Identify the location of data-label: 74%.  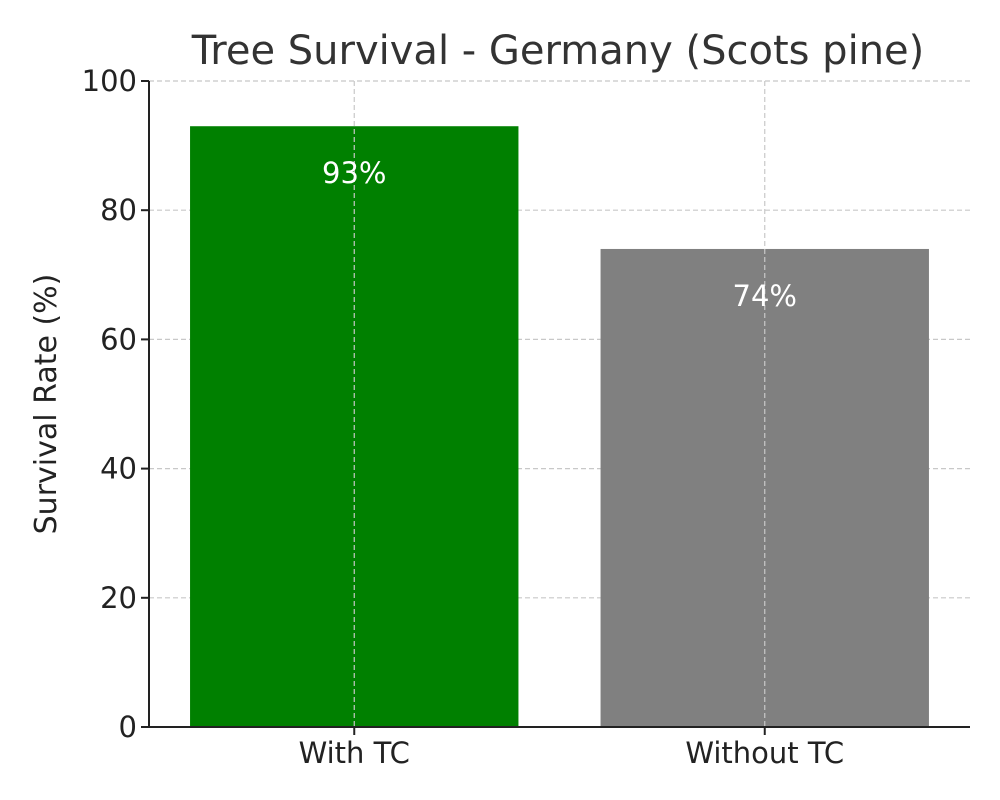
(765, 296).